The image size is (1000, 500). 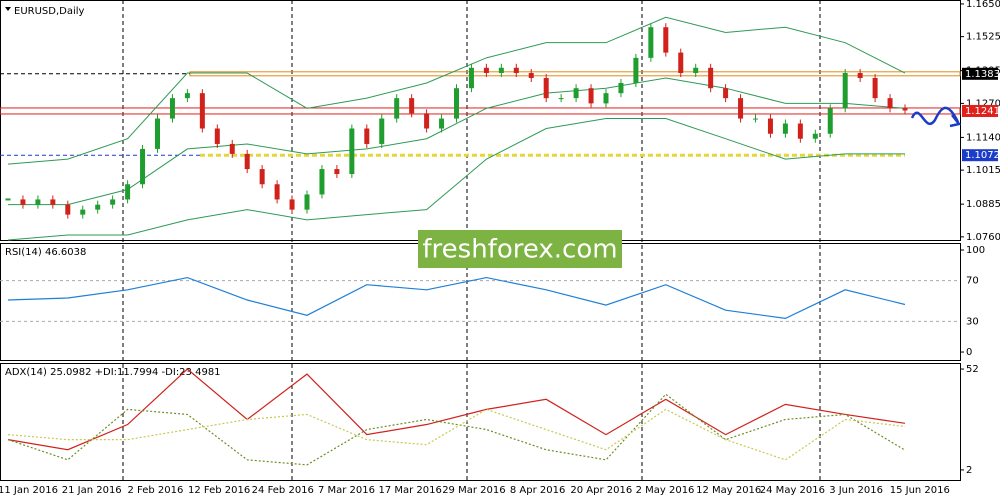 What do you see at coordinates (983, 37) in the screenshot?
I see `y-tick-label: 1.1525` at bounding box center [983, 37].